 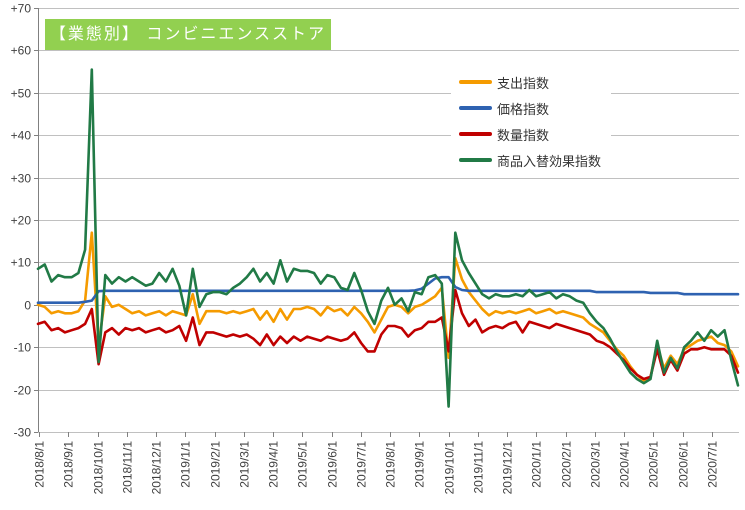 What do you see at coordinates (186, 464) in the screenshot?
I see `svg-text: 2019/1/1` at bounding box center [186, 464].